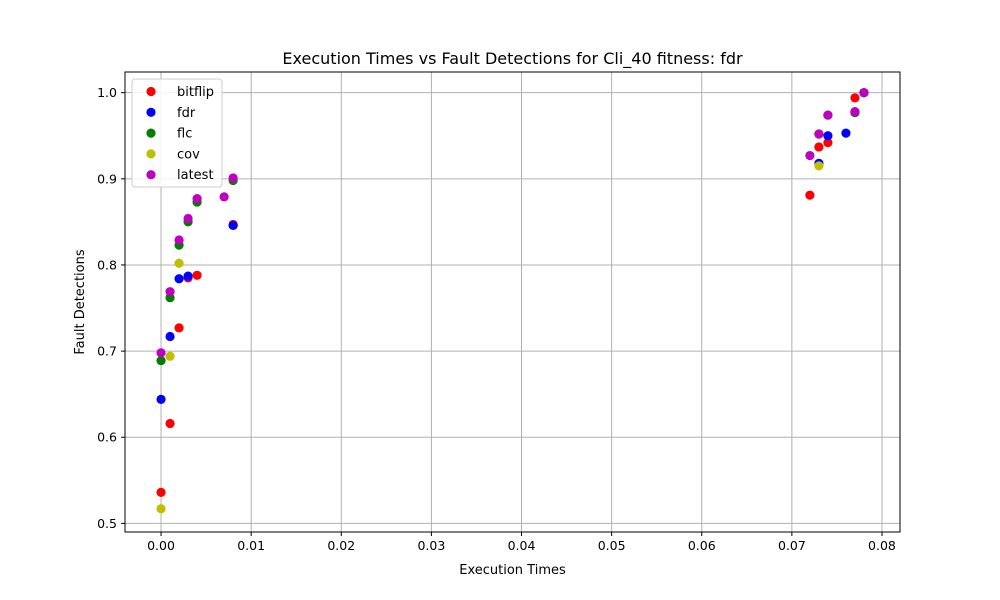 The height and width of the screenshot is (600, 1000). Describe the element at coordinates (107, 523) in the screenshot. I see `y-tick-label: 0.5` at that location.